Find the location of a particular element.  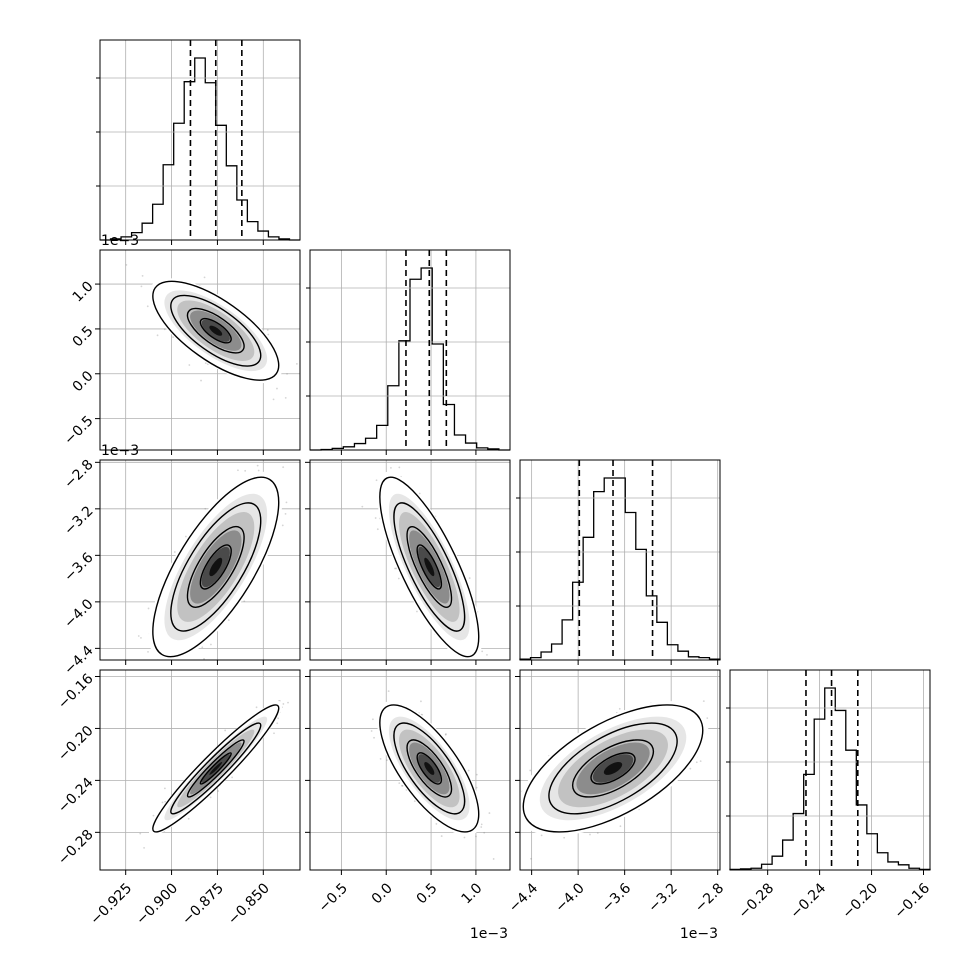

y-tick-label: −4.0 is located at coordinates (78, 613).